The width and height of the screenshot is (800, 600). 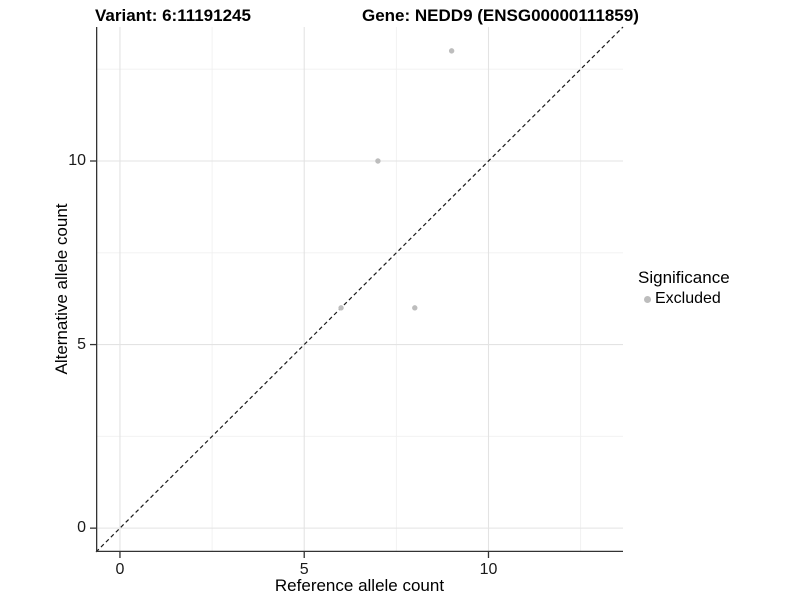 What do you see at coordinates (684, 288) in the screenshot?
I see `legend: Significance Excluded` at bounding box center [684, 288].